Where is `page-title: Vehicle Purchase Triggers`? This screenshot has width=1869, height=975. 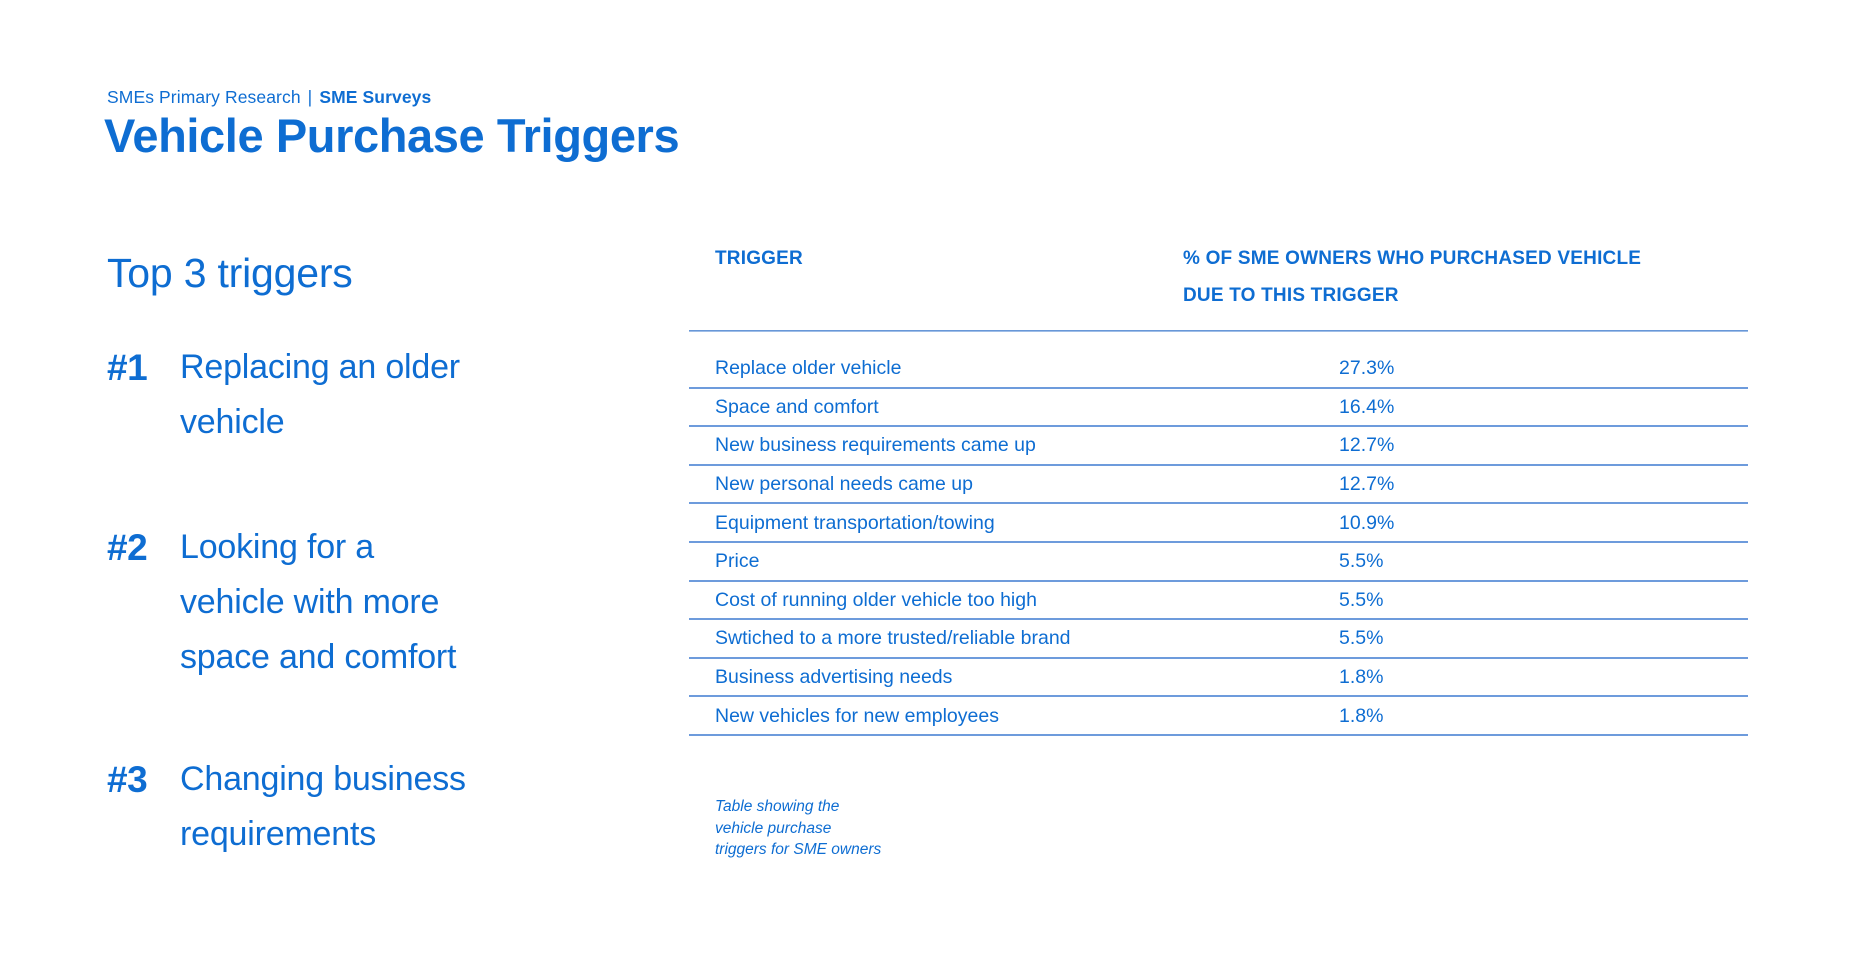 page-title: Vehicle Purchase Triggers is located at coordinates (392, 135).